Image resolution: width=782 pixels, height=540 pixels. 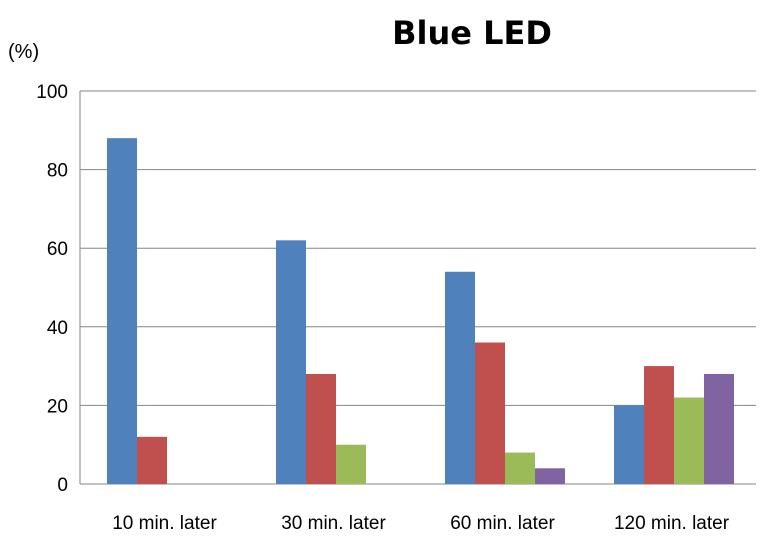 What do you see at coordinates (57, 171) in the screenshot?
I see `y-tick-label: 80` at bounding box center [57, 171].